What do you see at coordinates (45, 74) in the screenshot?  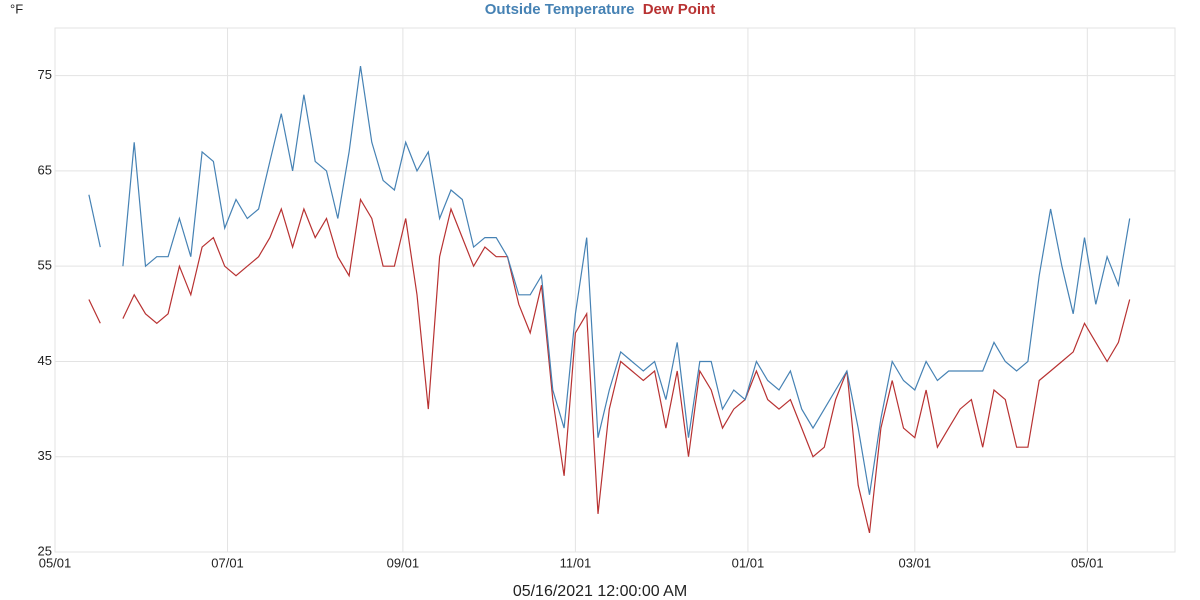 I see `y-tick-label: 75` at bounding box center [45, 74].